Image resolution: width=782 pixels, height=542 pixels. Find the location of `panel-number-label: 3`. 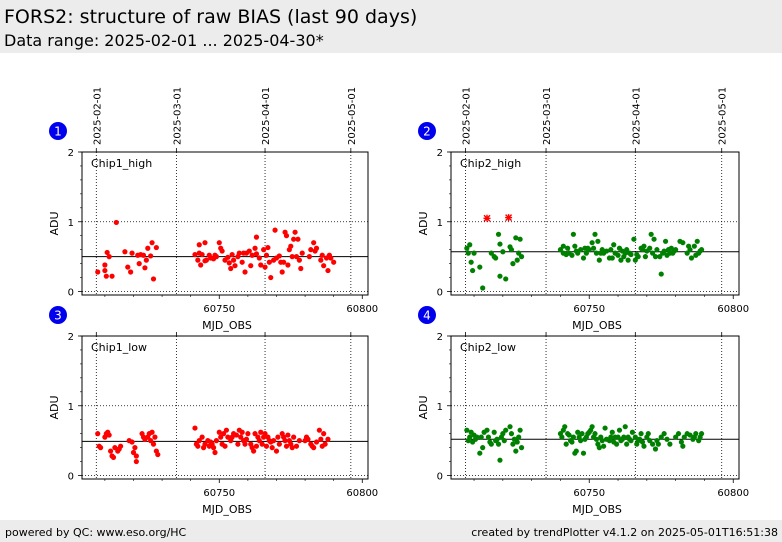

panel-number-label: 3 is located at coordinates (58, 316).